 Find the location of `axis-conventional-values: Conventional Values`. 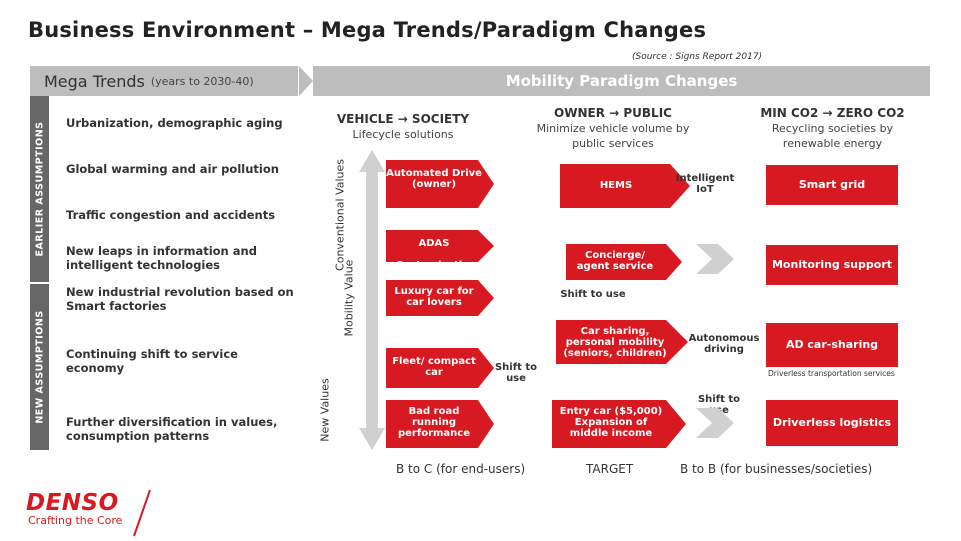

axis-conventional-values: Conventional Values is located at coordinates (340, 215).